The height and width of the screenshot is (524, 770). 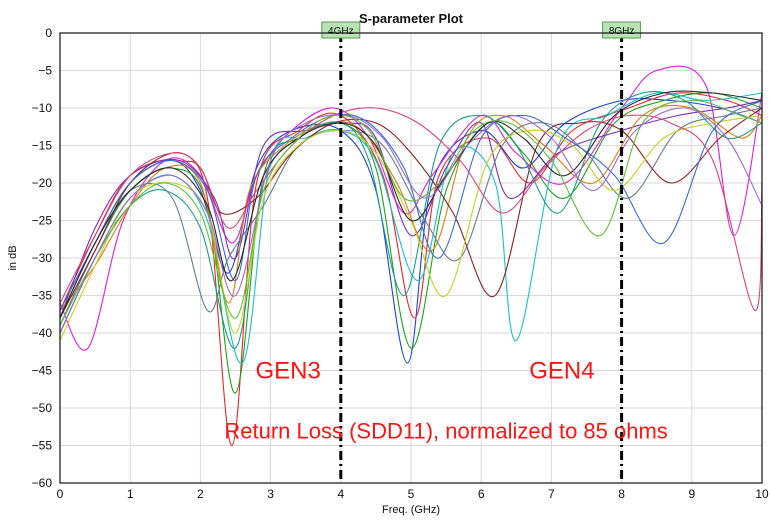 What do you see at coordinates (42, 221) in the screenshot?
I see `y-tick-label: −25` at bounding box center [42, 221].